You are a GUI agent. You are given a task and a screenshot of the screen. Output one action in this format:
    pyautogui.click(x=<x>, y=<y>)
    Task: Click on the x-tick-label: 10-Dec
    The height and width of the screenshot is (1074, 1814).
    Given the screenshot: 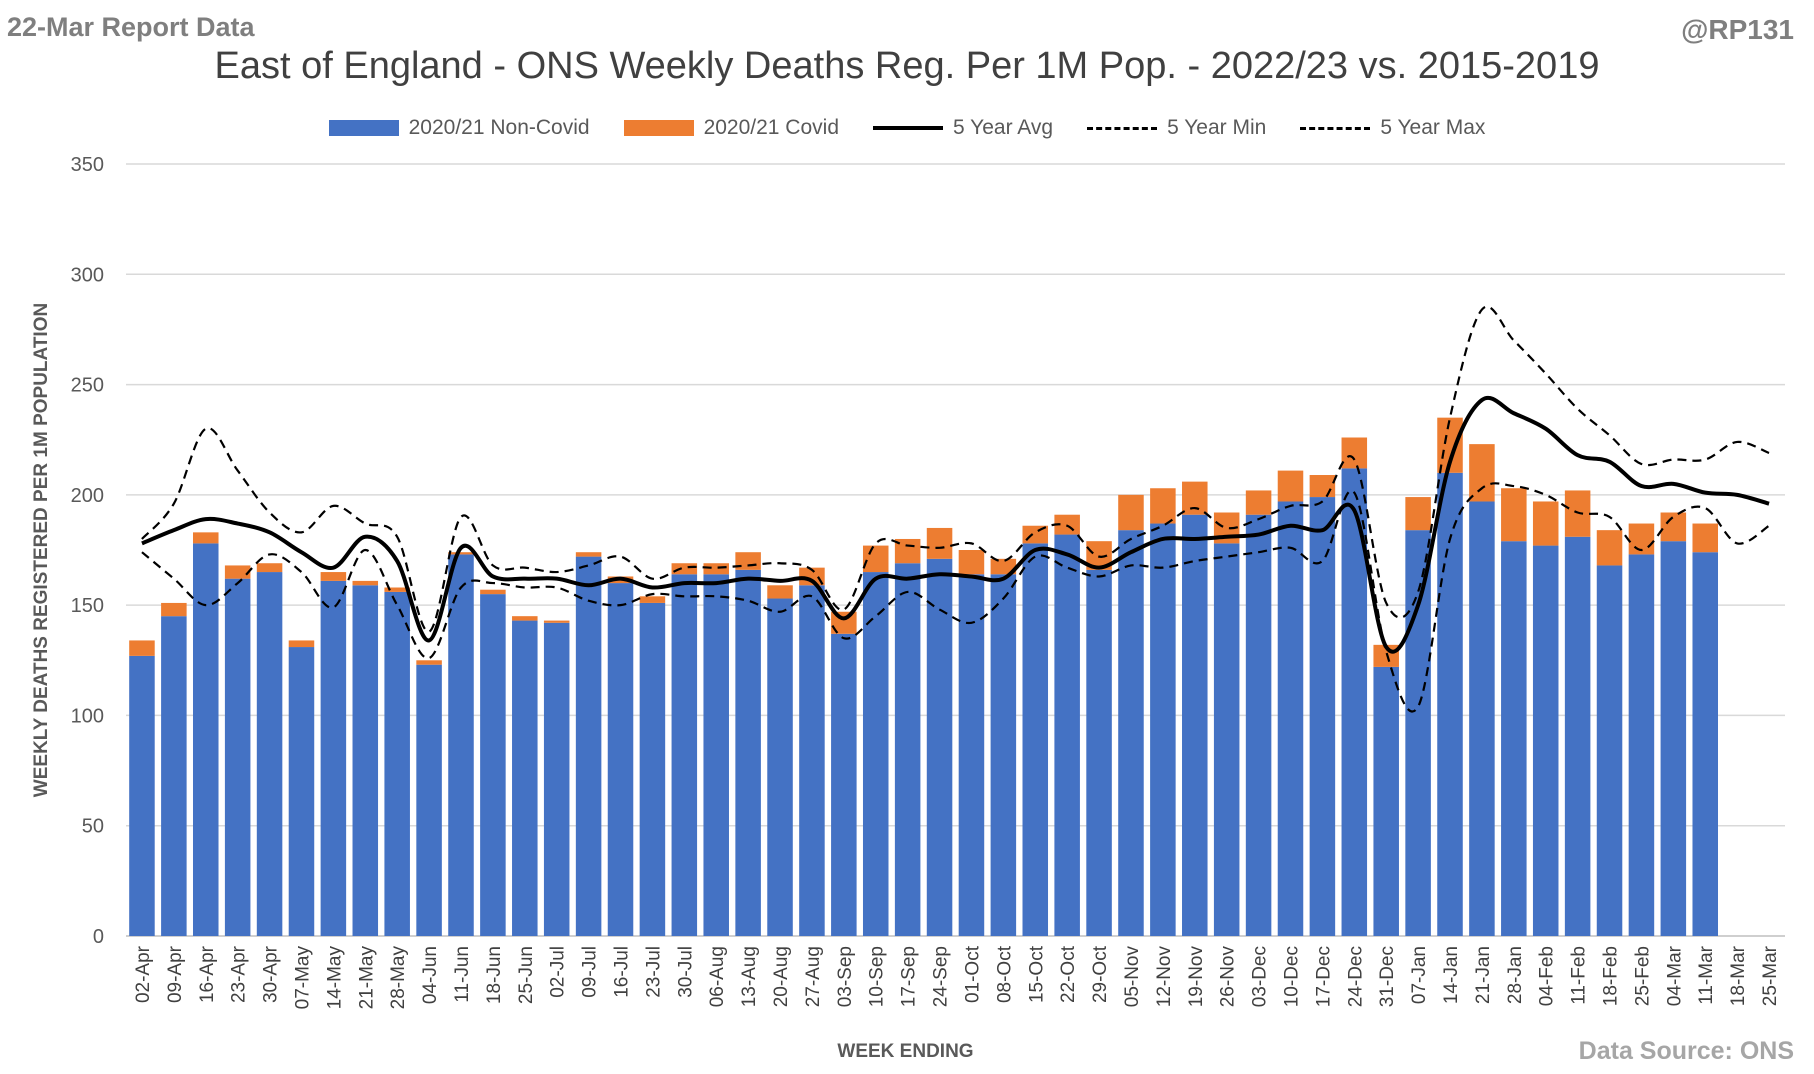 What is the action you would take?
    pyautogui.click(x=1291, y=976)
    